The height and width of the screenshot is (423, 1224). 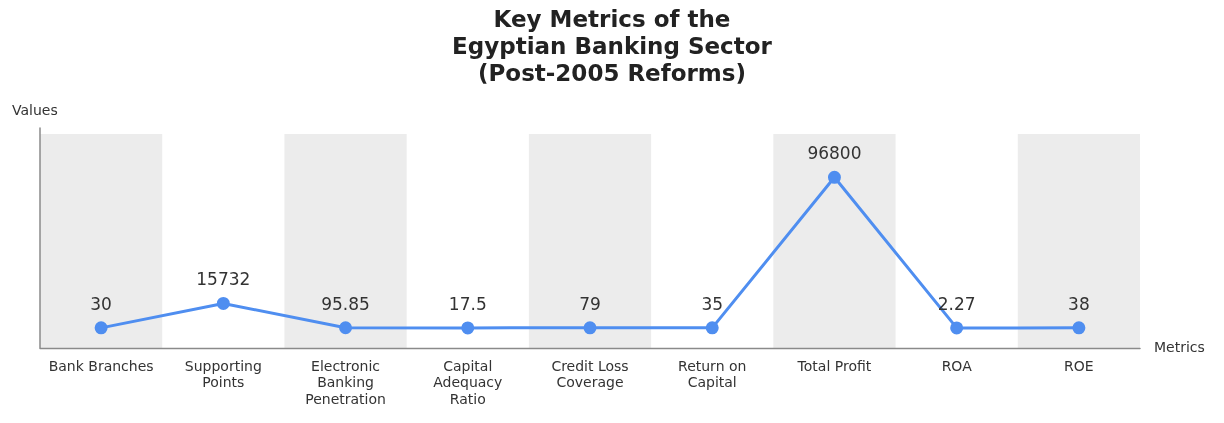 What do you see at coordinates (590, 303) in the screenshot?
I see `data-label: 79` at bounding box center [590, 303].